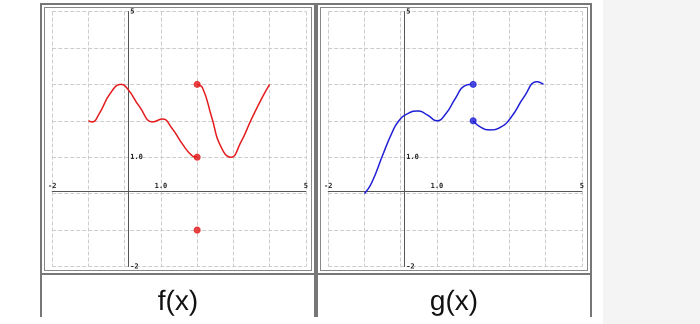  I want to click on text: g(x), so click(454, 295).